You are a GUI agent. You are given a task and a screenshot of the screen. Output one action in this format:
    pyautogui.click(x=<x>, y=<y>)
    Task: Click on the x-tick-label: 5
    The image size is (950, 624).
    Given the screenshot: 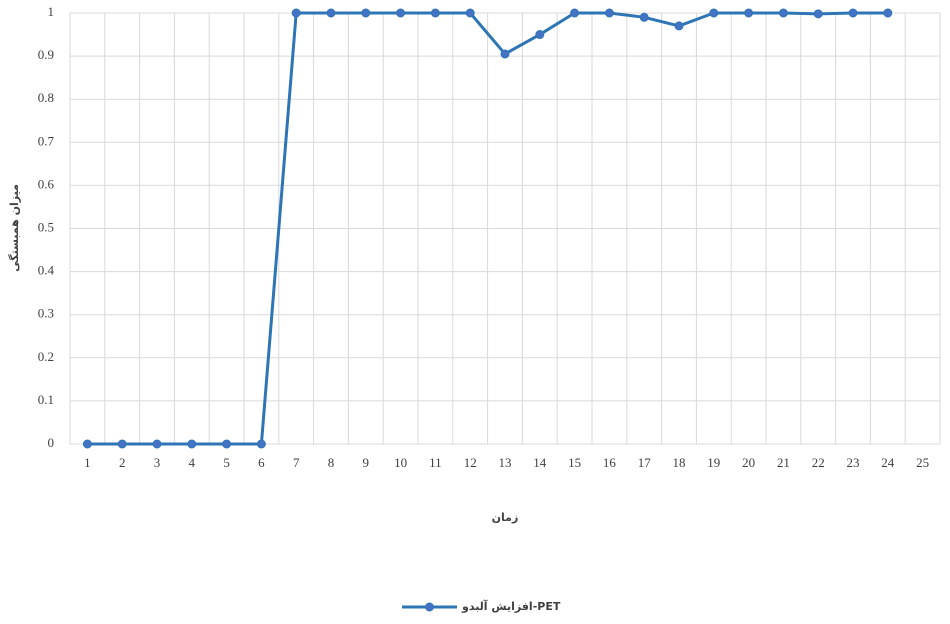 What is the action you would take?
    pyautogui.click(x=226, y=462)
    